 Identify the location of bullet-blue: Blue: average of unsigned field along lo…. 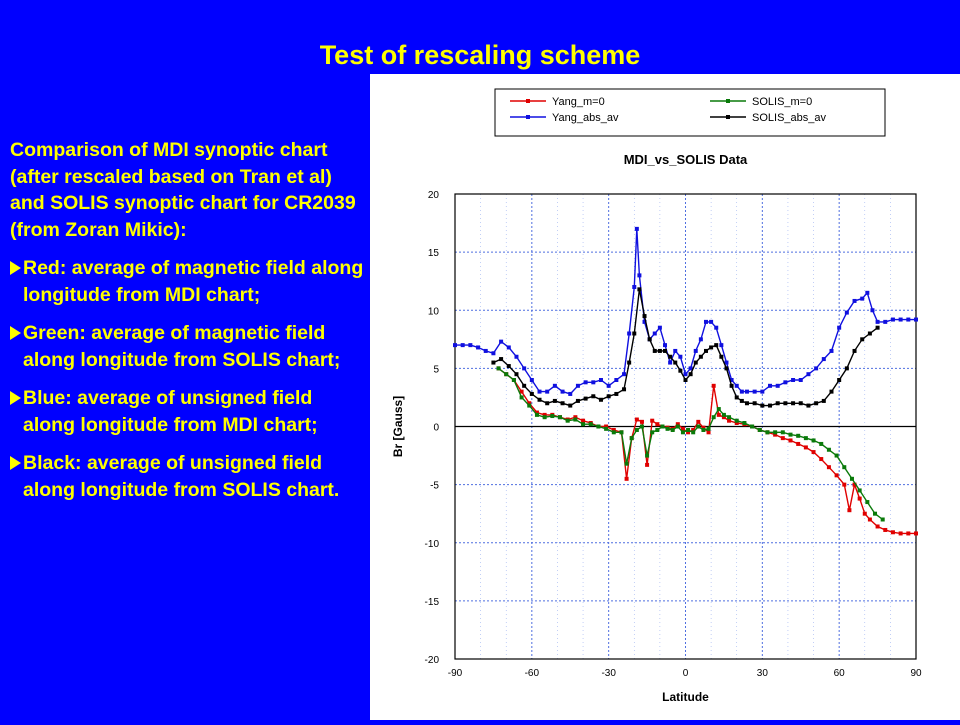
(187, 411).